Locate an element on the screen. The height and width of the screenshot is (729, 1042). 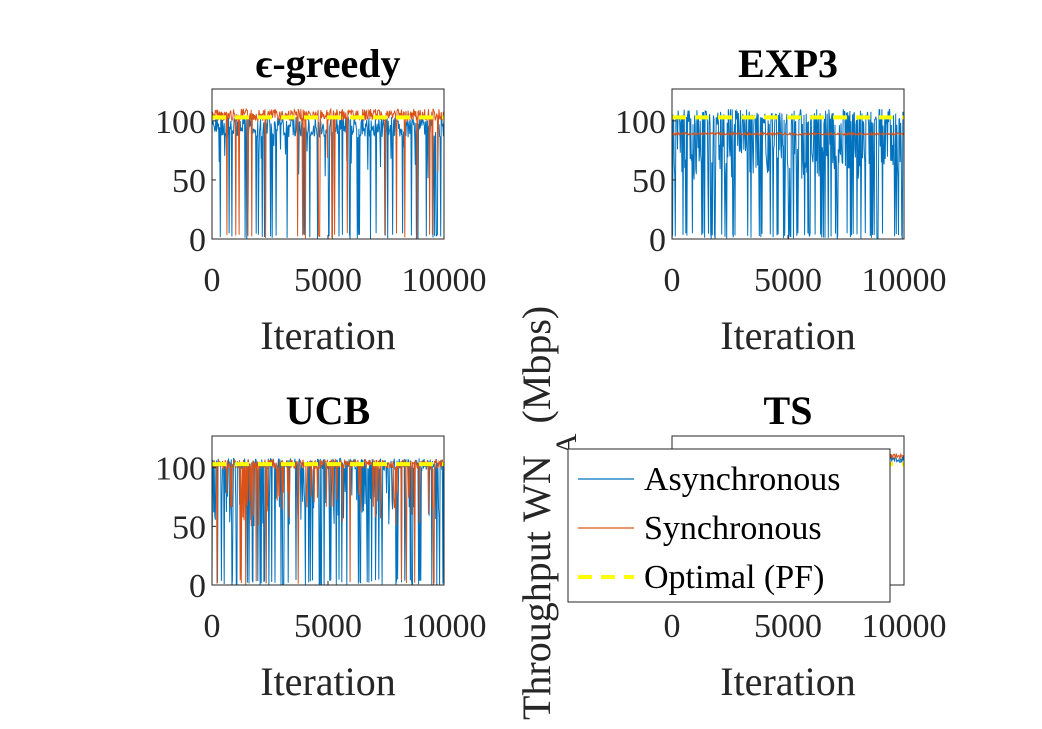
ylabel-main: Throughput WN is located at coordinates (536, 587).